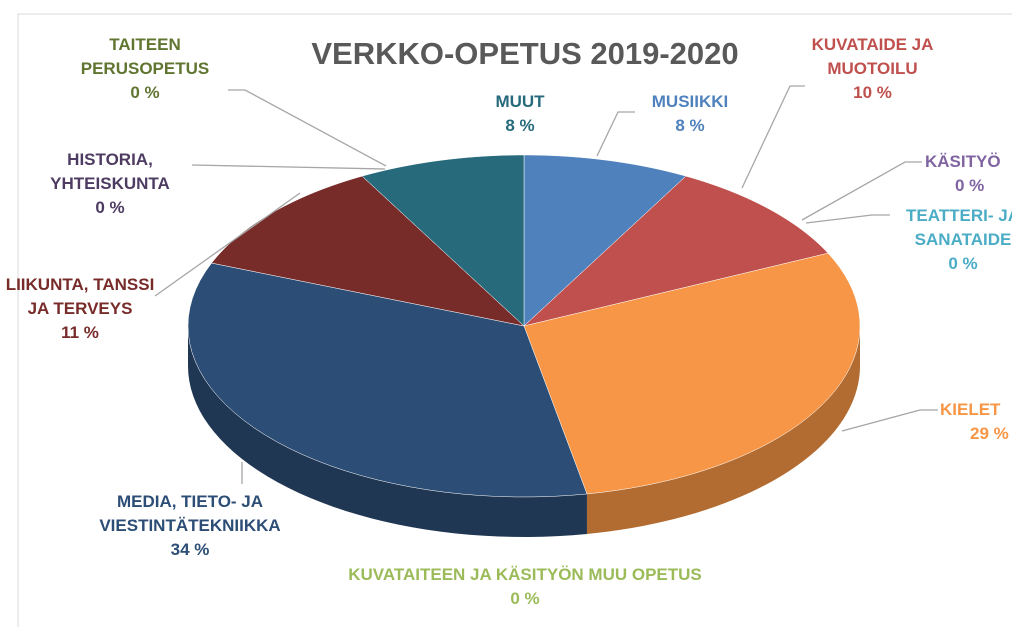 Image resolution: width=1012 pixels, height=627 pixels. I want to click on data-label: HISTORIA, YHTEISKUNTA 0 %, so click(110, 184).